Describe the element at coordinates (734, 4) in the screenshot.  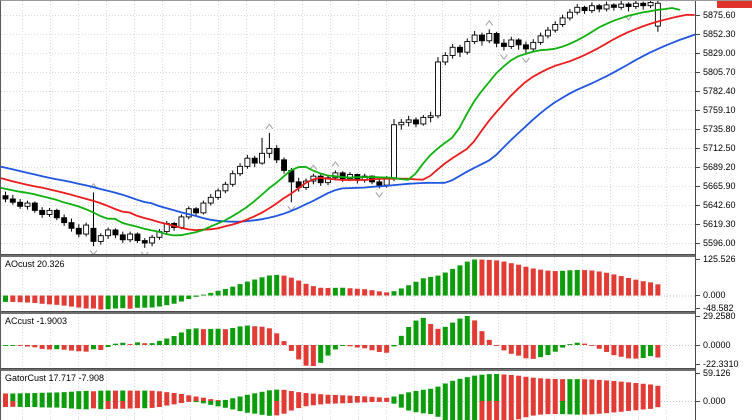
I see `current-price-marker` at that location.